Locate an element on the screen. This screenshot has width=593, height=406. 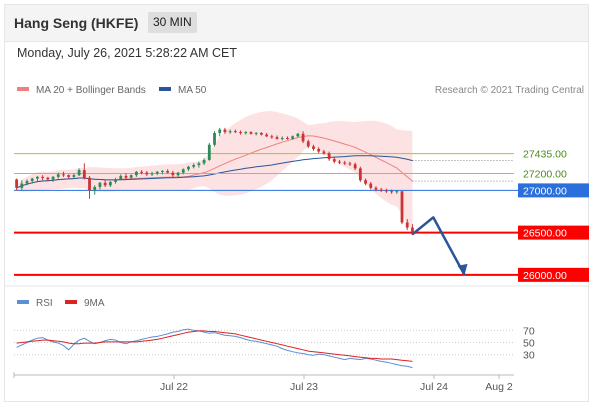
rsi-legend-label-1: RSI is located at coordinates (44, 303).